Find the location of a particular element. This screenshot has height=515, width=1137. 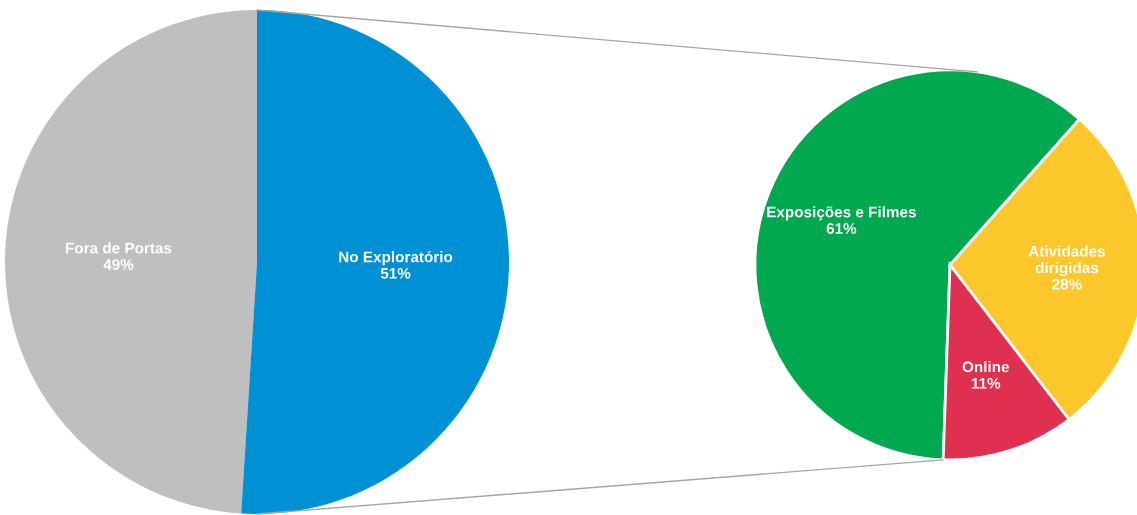

slice-label: No Exploratório is located at coordinates (396, 258).